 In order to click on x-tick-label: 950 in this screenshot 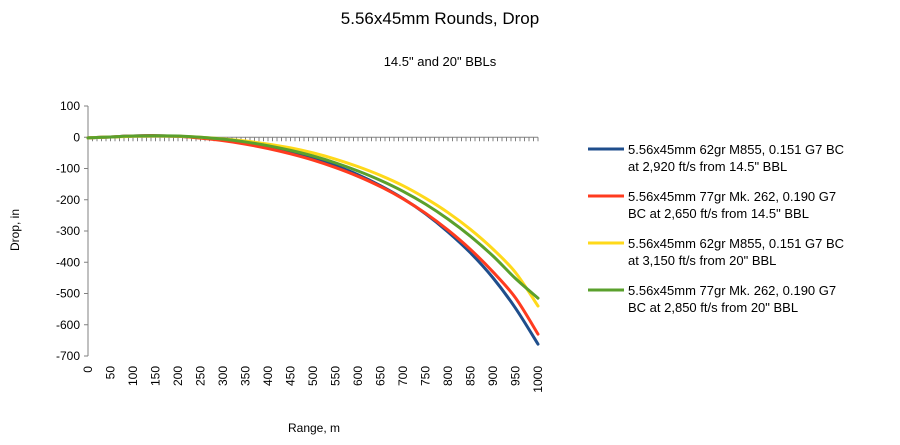, I will do `click(516, 376)`.